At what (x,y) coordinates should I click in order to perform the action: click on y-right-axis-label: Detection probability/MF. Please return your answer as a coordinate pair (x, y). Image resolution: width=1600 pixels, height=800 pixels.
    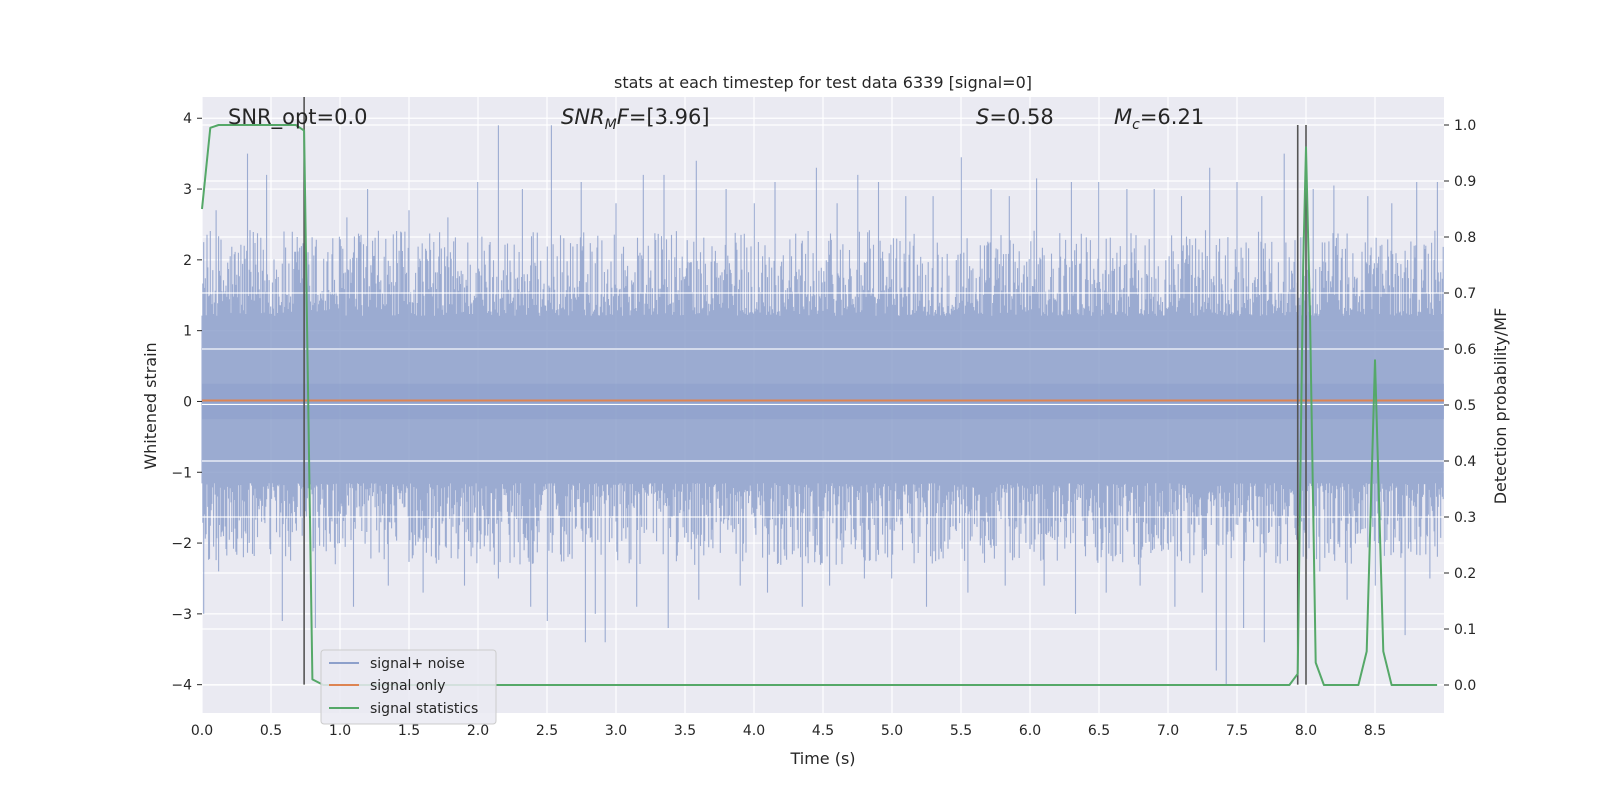
    Looking at the image, I should click on (1500, 406).